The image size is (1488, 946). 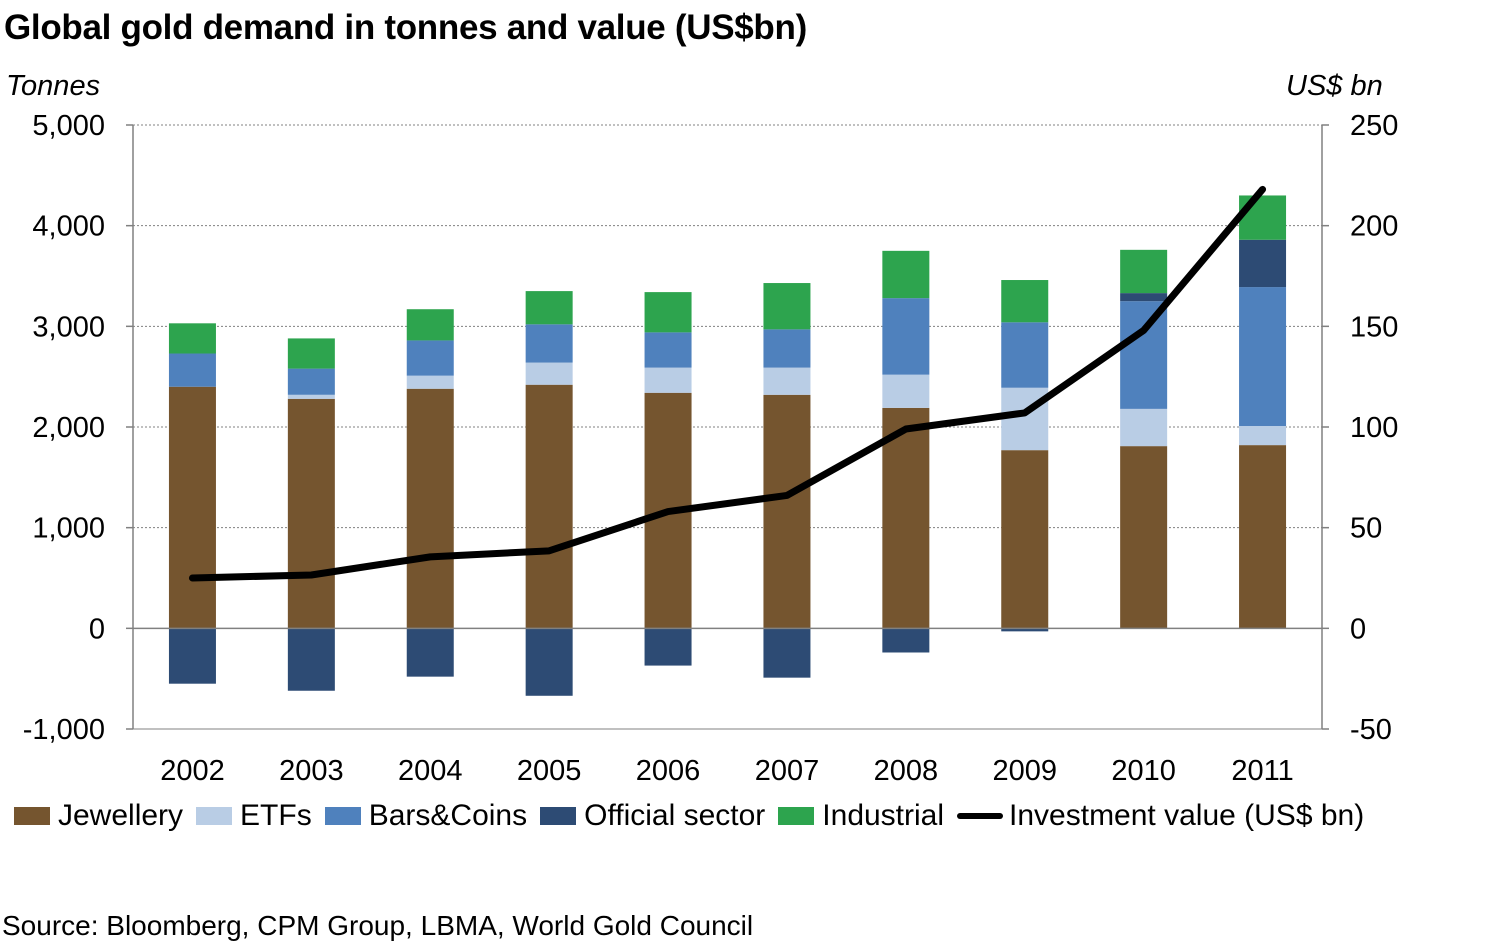 What do you see at coordinates (448, 815) in the screenshot?
I see `legend-label: Bars&Coins` at bounding box center [448, 815].